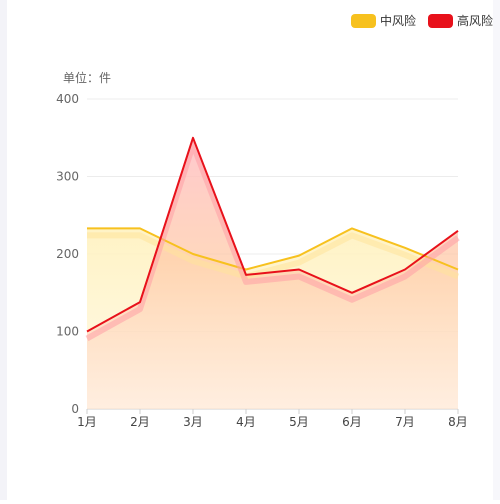 The width and height of the screenshot is (500, 504). Describe the element at coordinates (496, 250) in the screenshot. I see `right-edge-strip` at that location.